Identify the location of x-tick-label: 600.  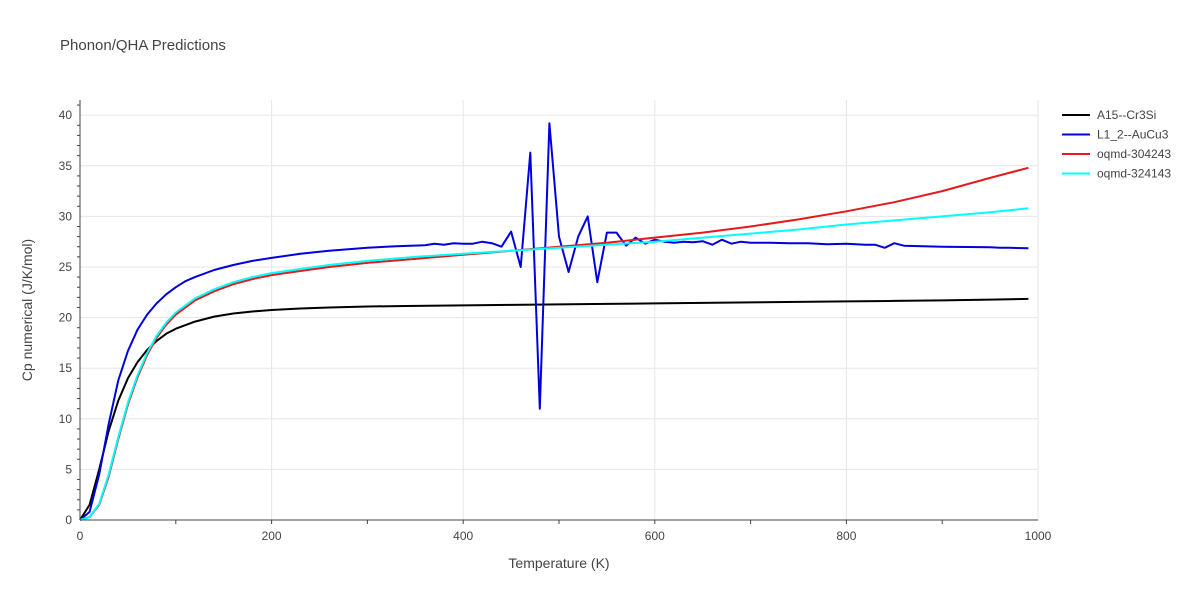
(655, 536).